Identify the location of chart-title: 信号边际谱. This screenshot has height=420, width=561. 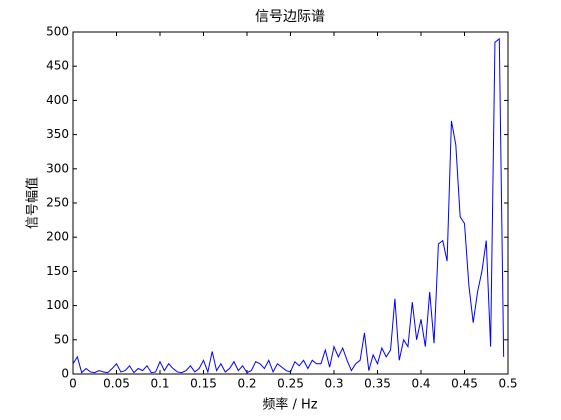
(290, 17).